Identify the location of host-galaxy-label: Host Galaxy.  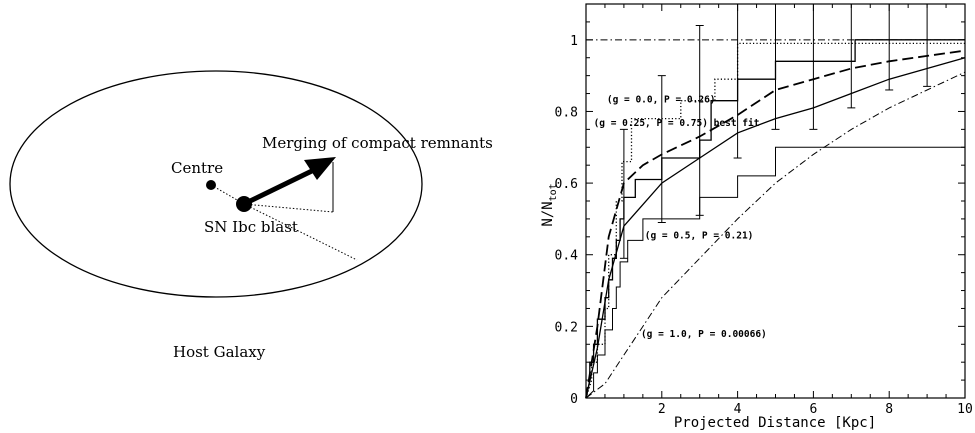
(219, 352).